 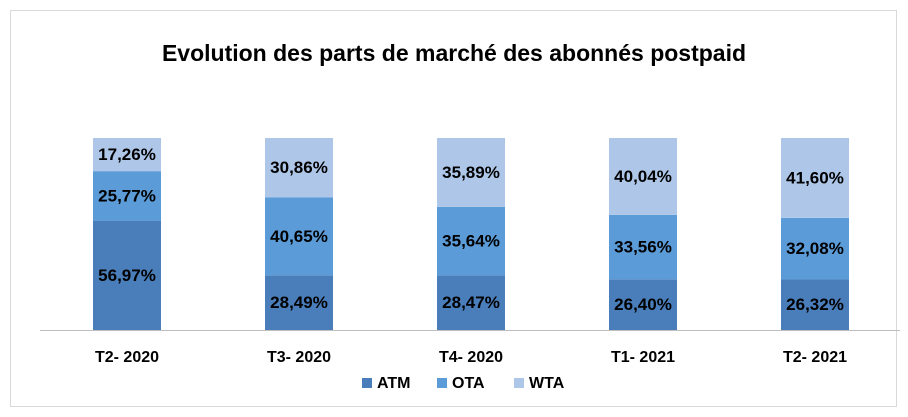 I want to click on data-label: 26,32%, so click(x=815, y=304).